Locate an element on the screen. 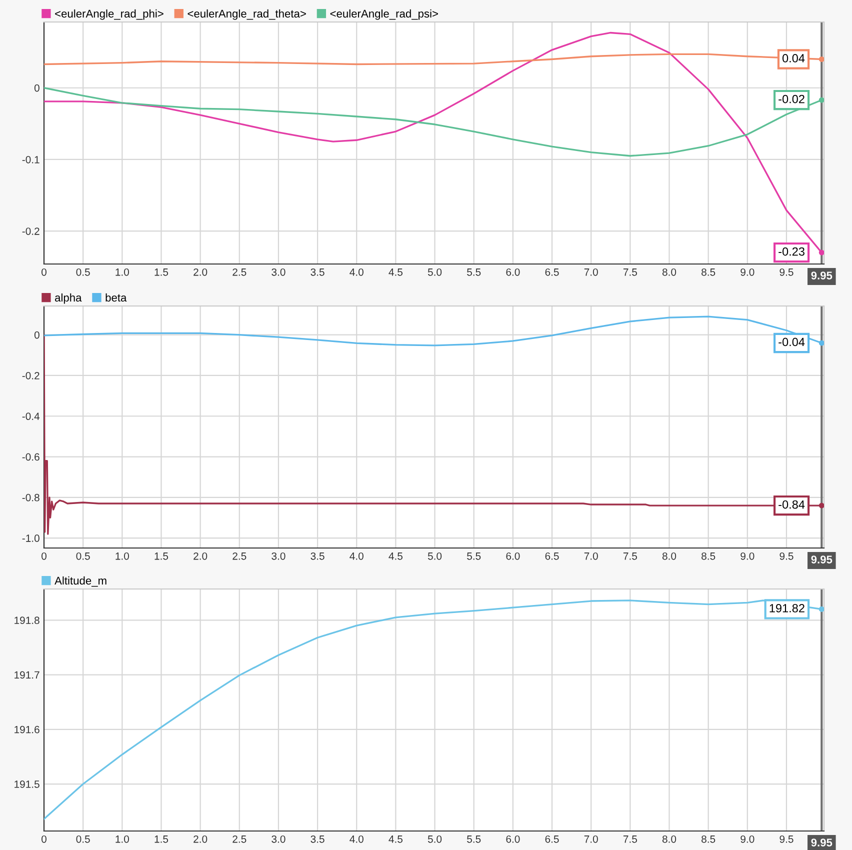 The image size is (852, 850). legend-label: alpha is located at coordinates (68, 298).